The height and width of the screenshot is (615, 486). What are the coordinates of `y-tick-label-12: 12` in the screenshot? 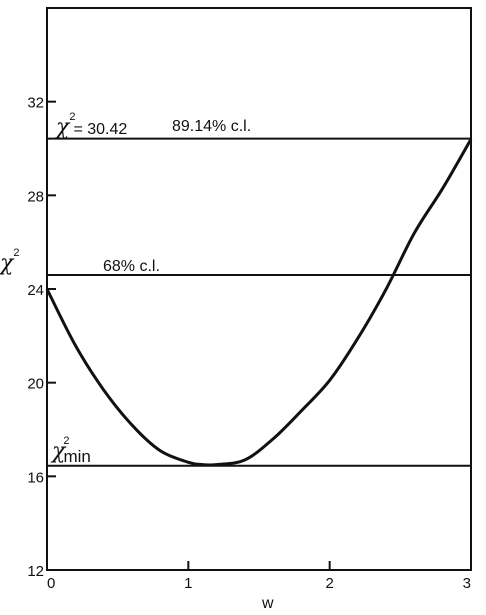 It's located at (35, 571).